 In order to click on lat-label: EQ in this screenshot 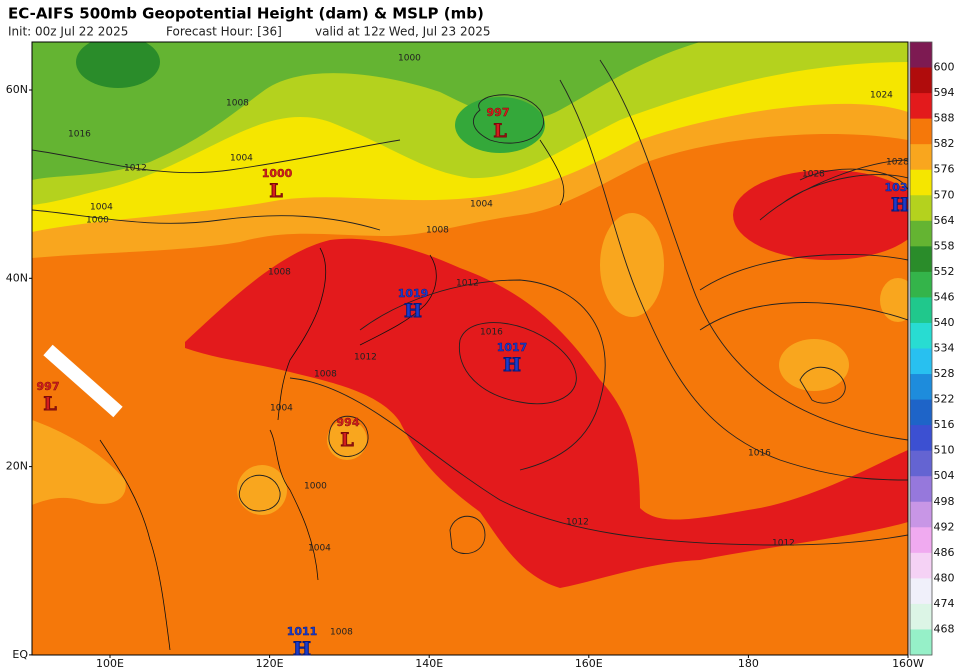, I will do `click(20, 654)`.